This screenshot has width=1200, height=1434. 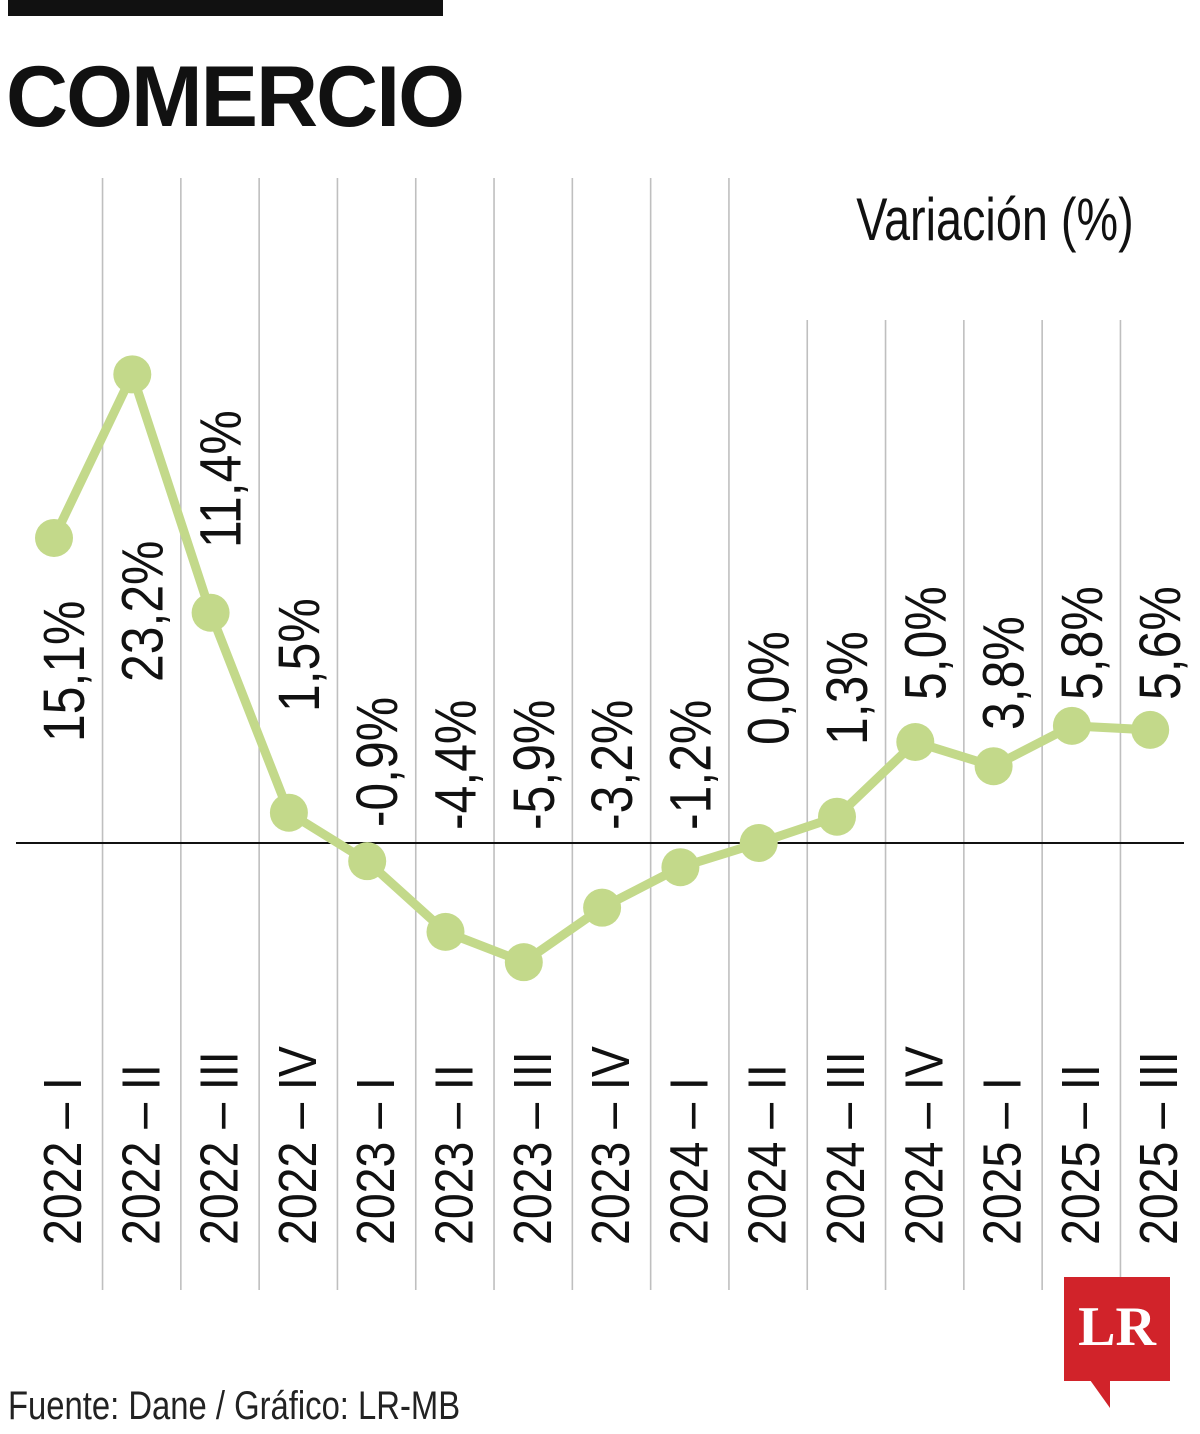 What do you see at coordinates (1080, 1154) in the screenshot?
I see `category-label: 2025 – II` at bounding box center [1080, 1154].